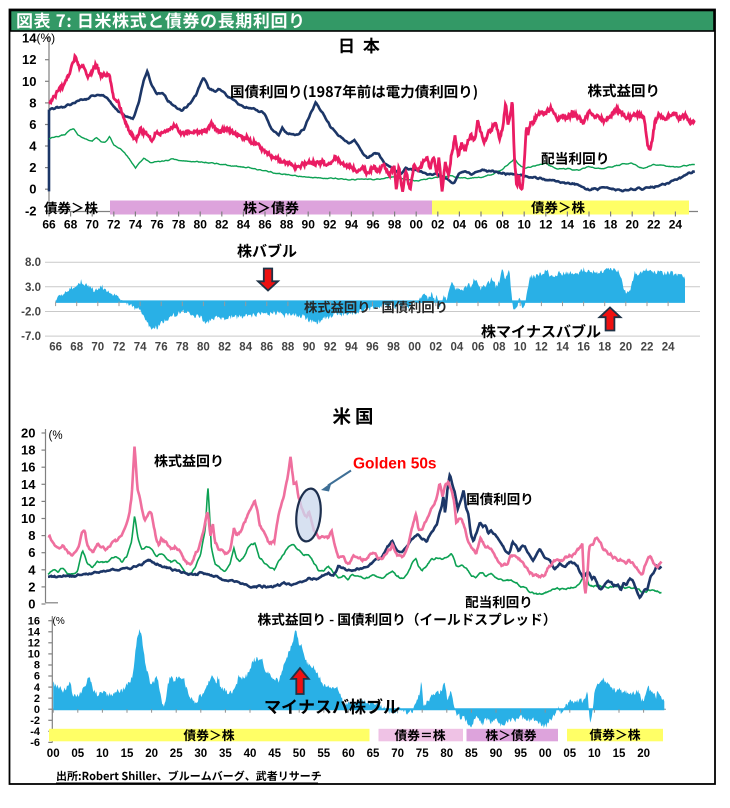 The image size is (730, 808). What do you see at coordinates (179, 225) in the screenshot?
I see `svg-text: 78` at bounding box center [179, 225].